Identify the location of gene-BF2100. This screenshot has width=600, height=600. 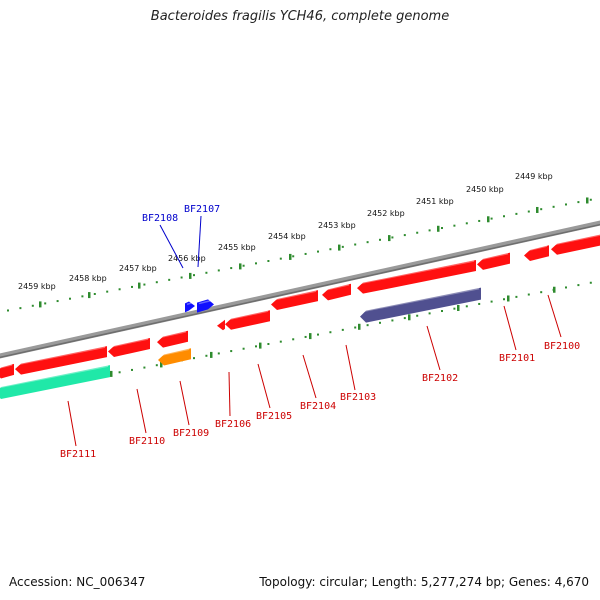
(575, 244).